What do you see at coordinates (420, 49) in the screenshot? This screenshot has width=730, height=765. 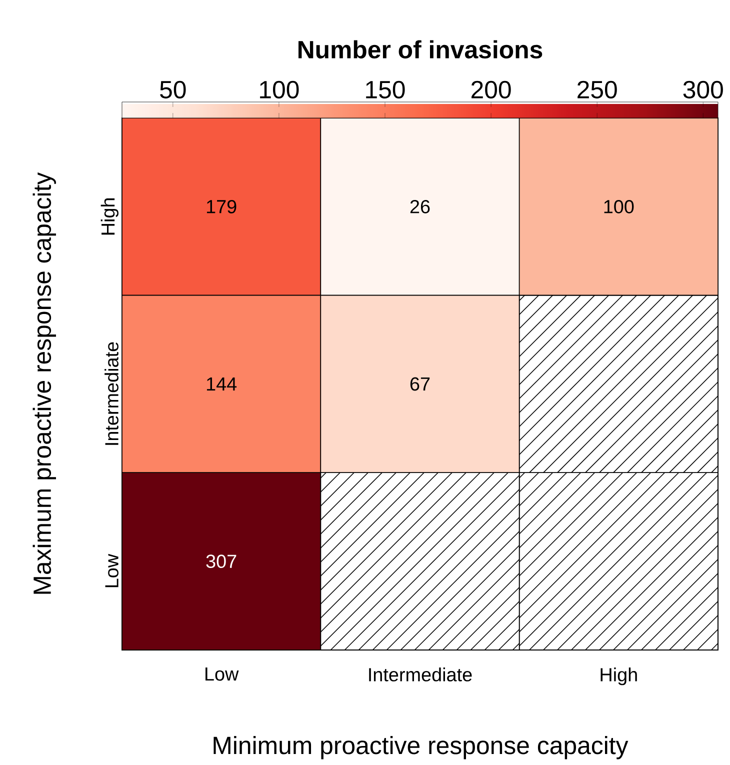 I see `color-bar-title: Number of invasions` at bounding box center [420, 49].